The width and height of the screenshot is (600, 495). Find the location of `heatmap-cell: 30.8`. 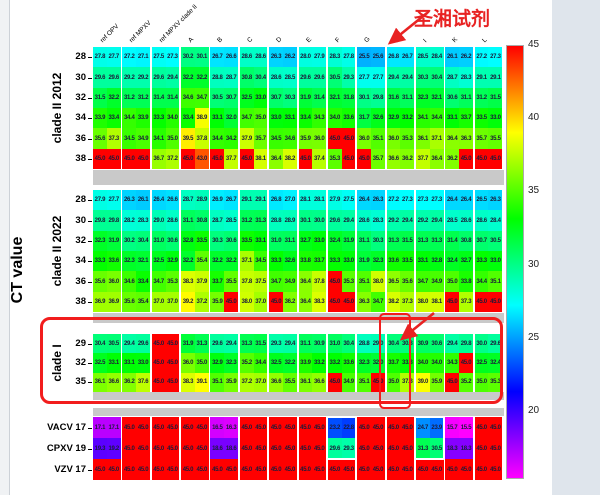

heatmap-cell: 30.8 is located at coordinates (201, 220).